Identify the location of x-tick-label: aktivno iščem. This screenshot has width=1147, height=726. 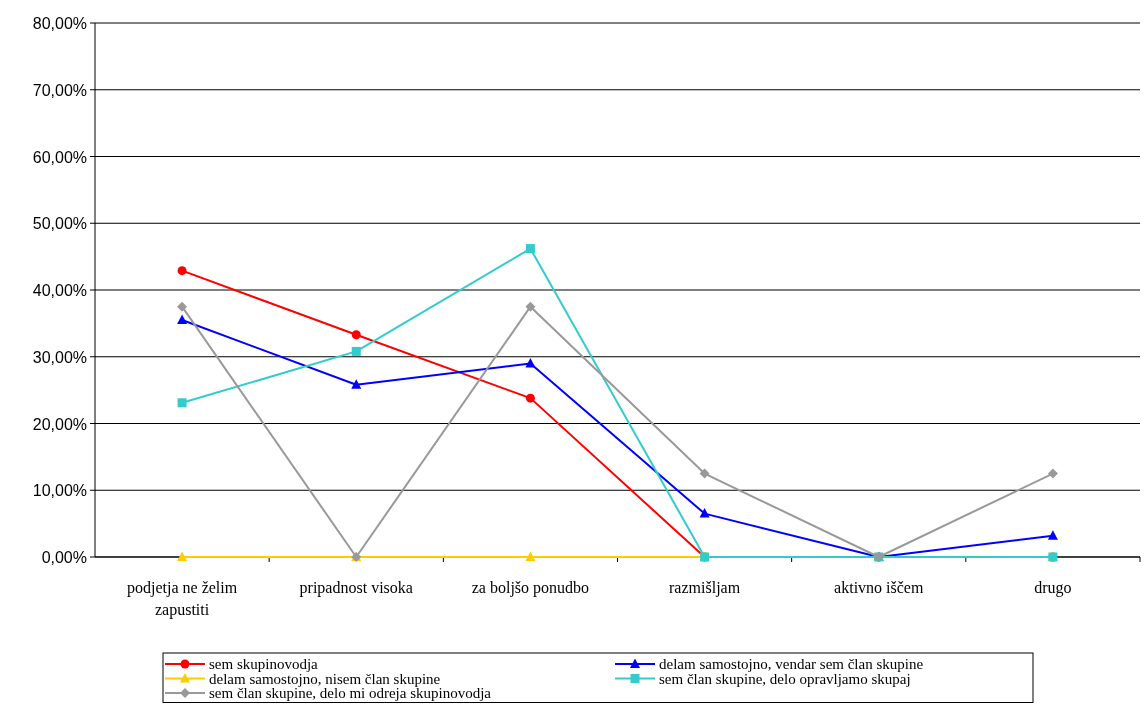
(879, 587).